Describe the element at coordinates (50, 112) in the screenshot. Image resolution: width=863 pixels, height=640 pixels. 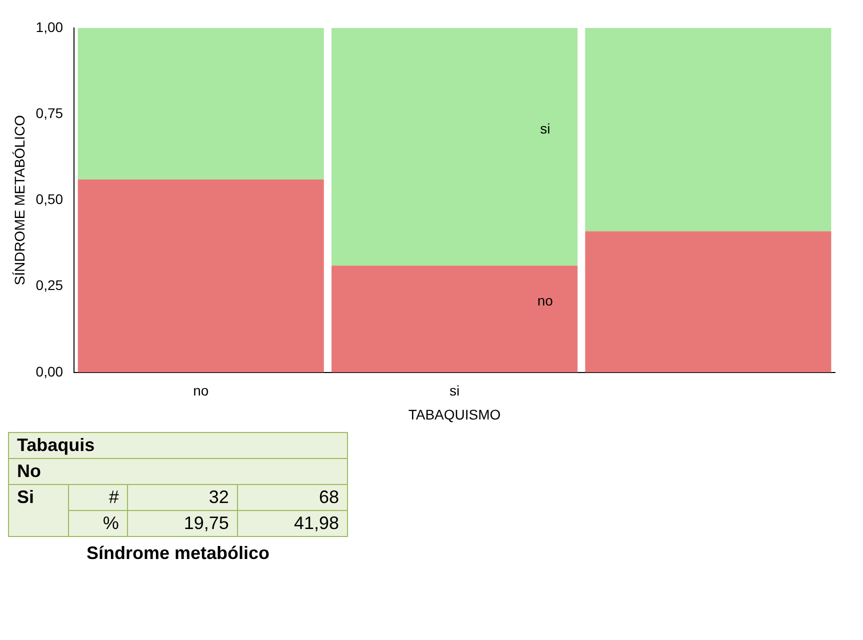
I see `y-tick-label: 0,75` at that location.